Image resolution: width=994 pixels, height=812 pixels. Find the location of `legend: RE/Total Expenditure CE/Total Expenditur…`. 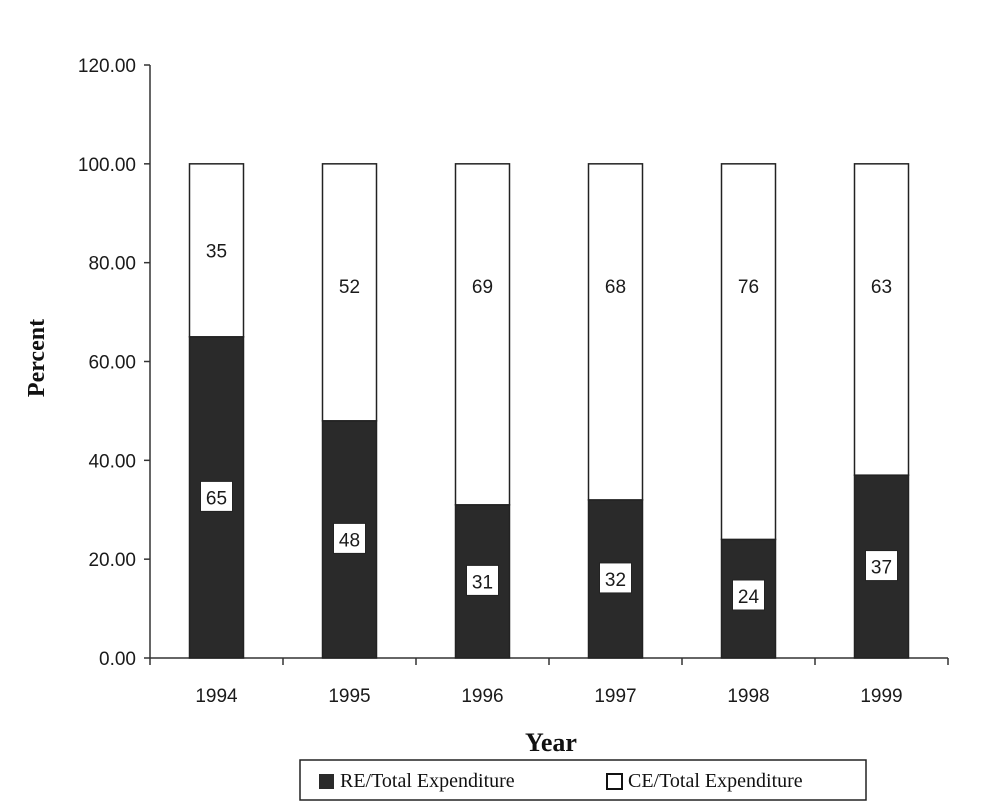

legend: RE/Total Expenditure CE/Total Expenditur… is located at coordinates (583, 780).